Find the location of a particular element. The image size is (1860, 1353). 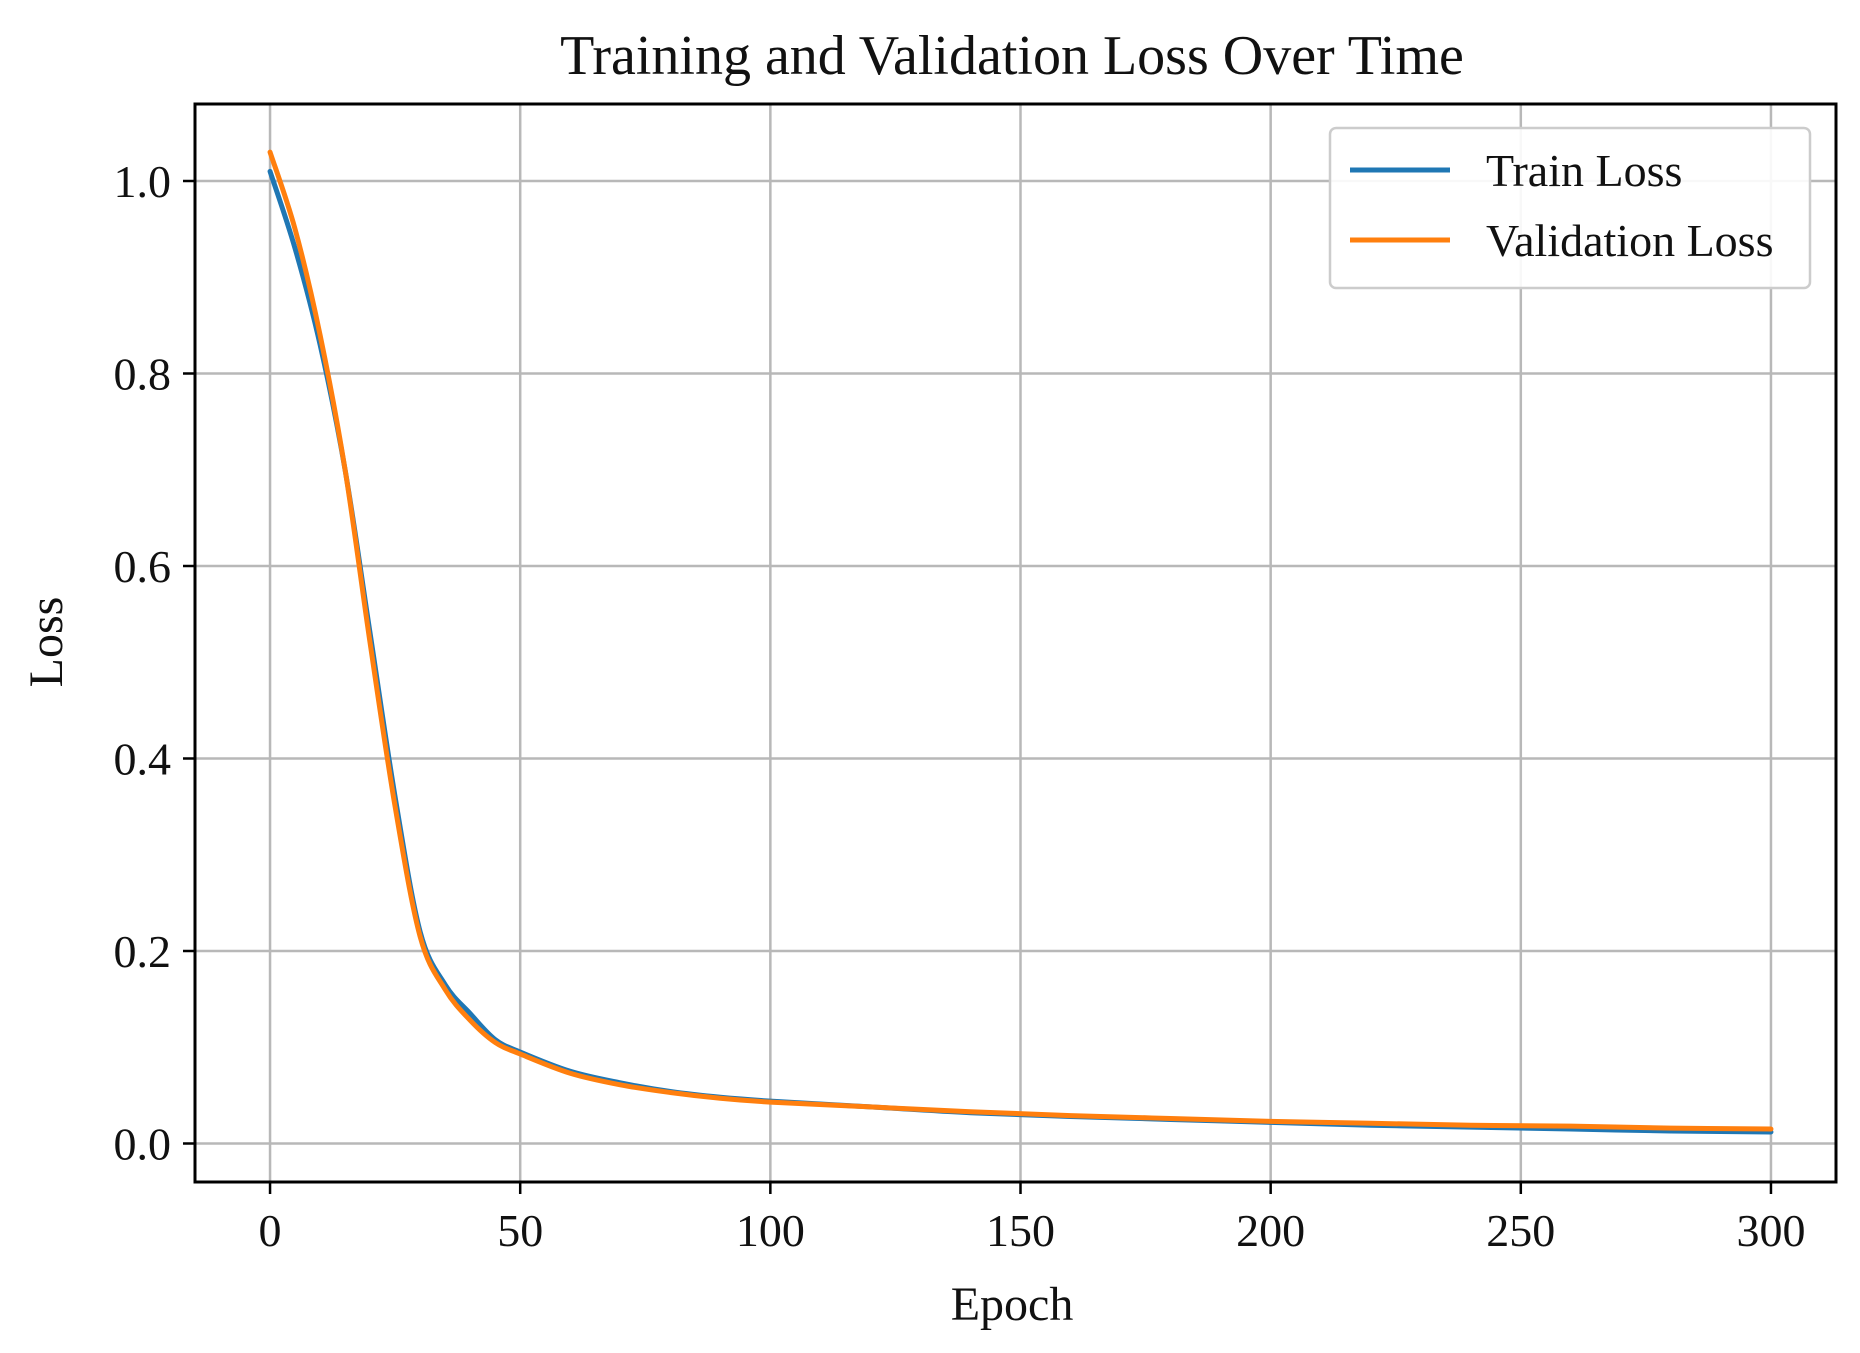

x-tick-label: 200 is located at coordinates (1270, 1230).